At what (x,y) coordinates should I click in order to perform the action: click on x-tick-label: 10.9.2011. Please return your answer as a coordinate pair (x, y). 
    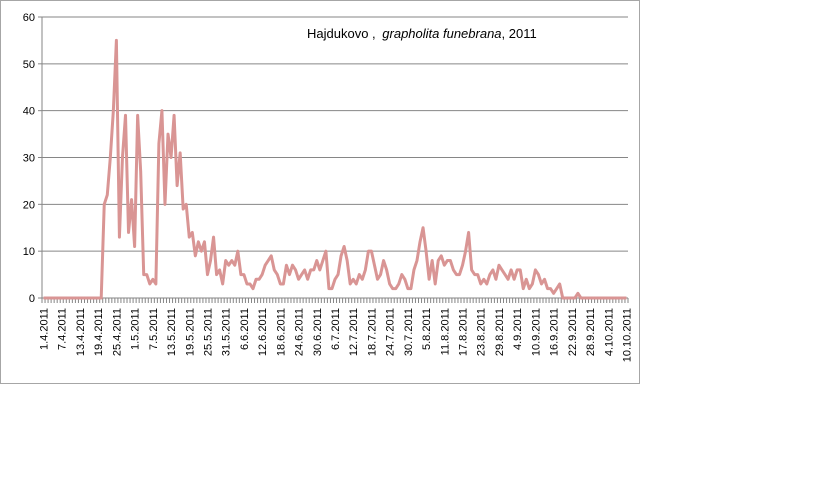
    Looking at the image, I should click on (536, 332).